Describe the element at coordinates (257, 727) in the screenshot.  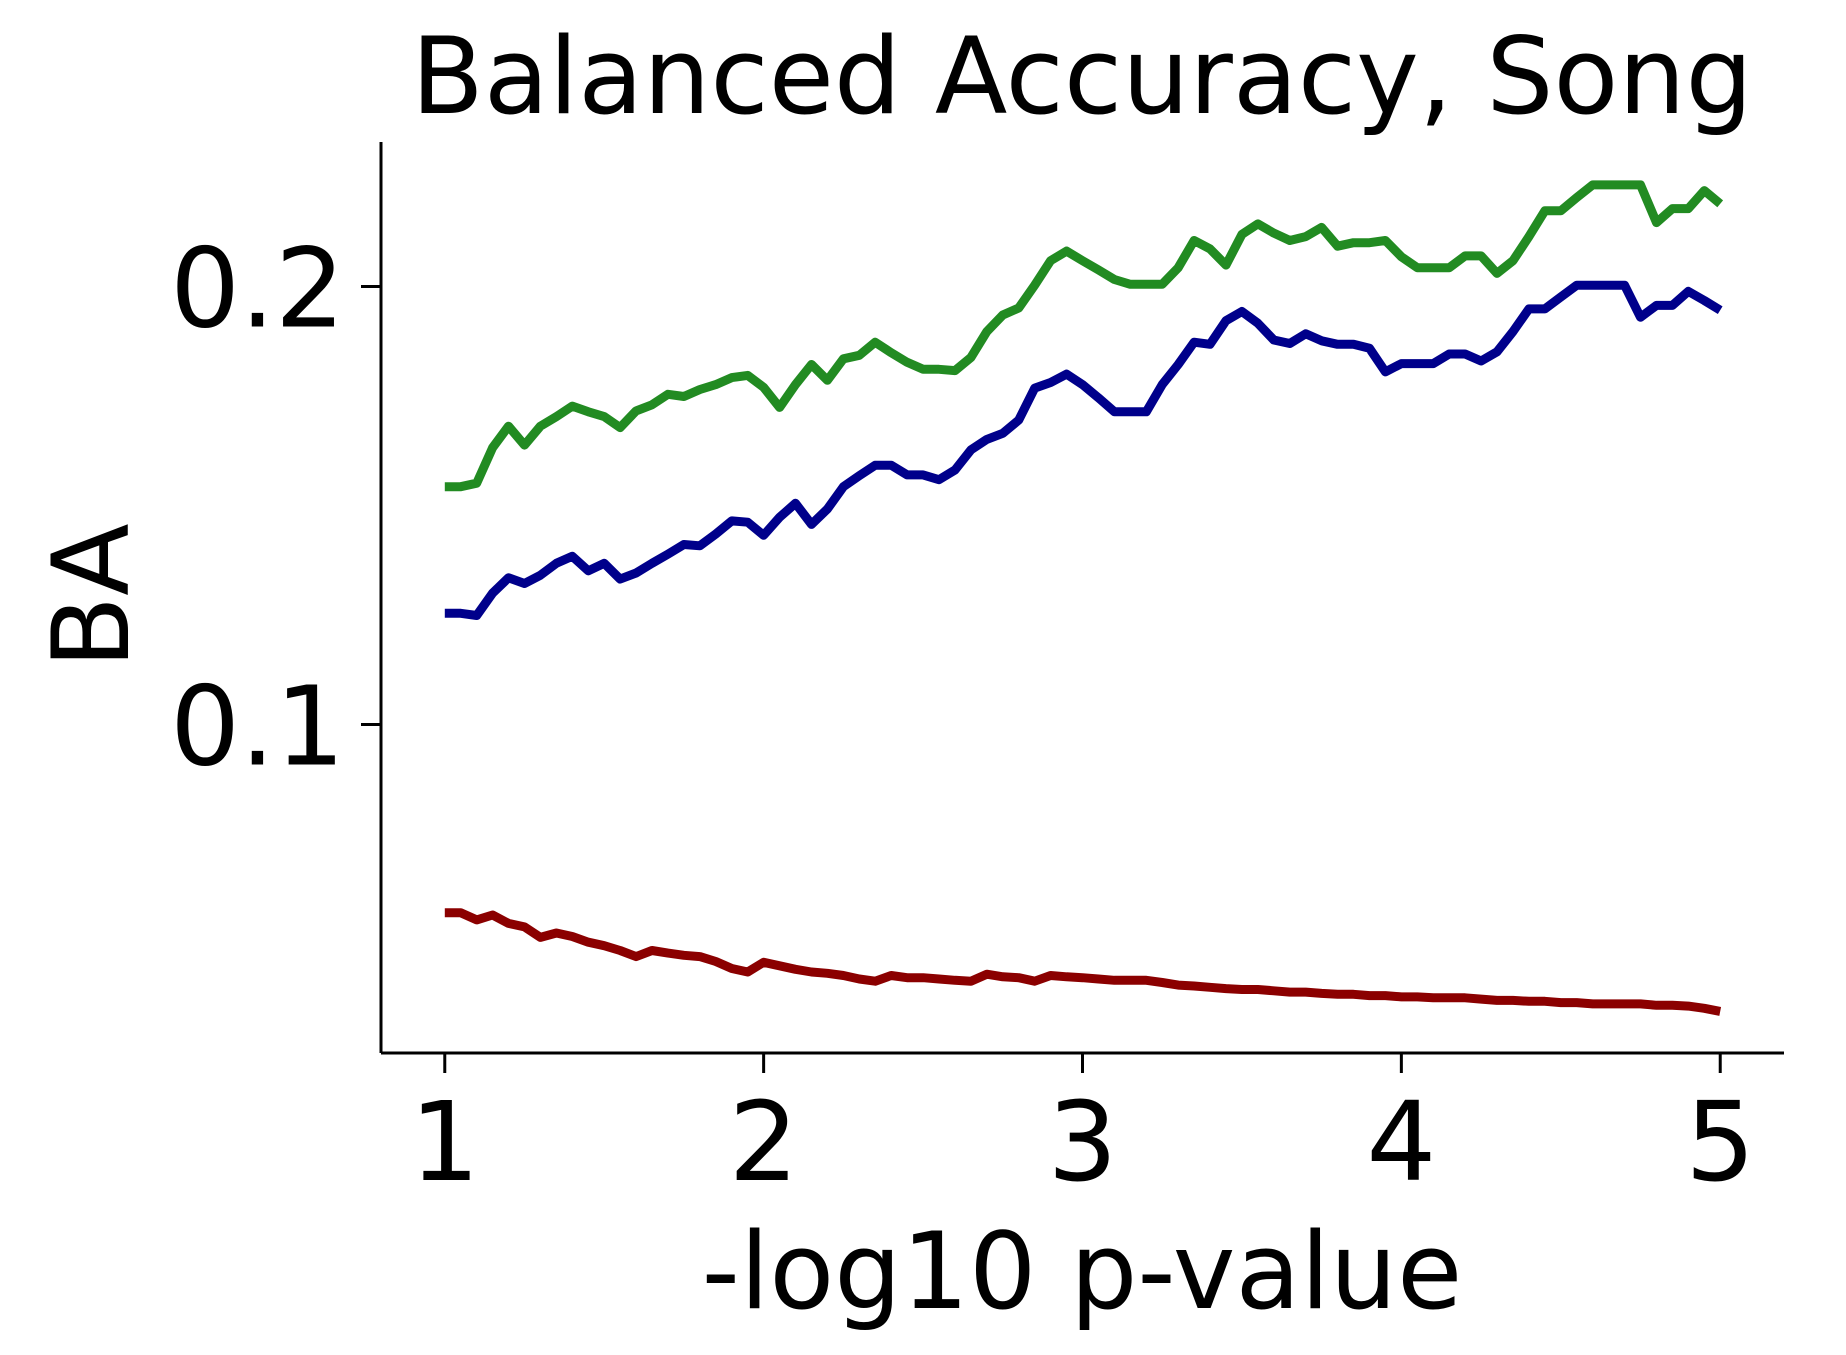
I see `y-tick-label: 0.1` at that location.